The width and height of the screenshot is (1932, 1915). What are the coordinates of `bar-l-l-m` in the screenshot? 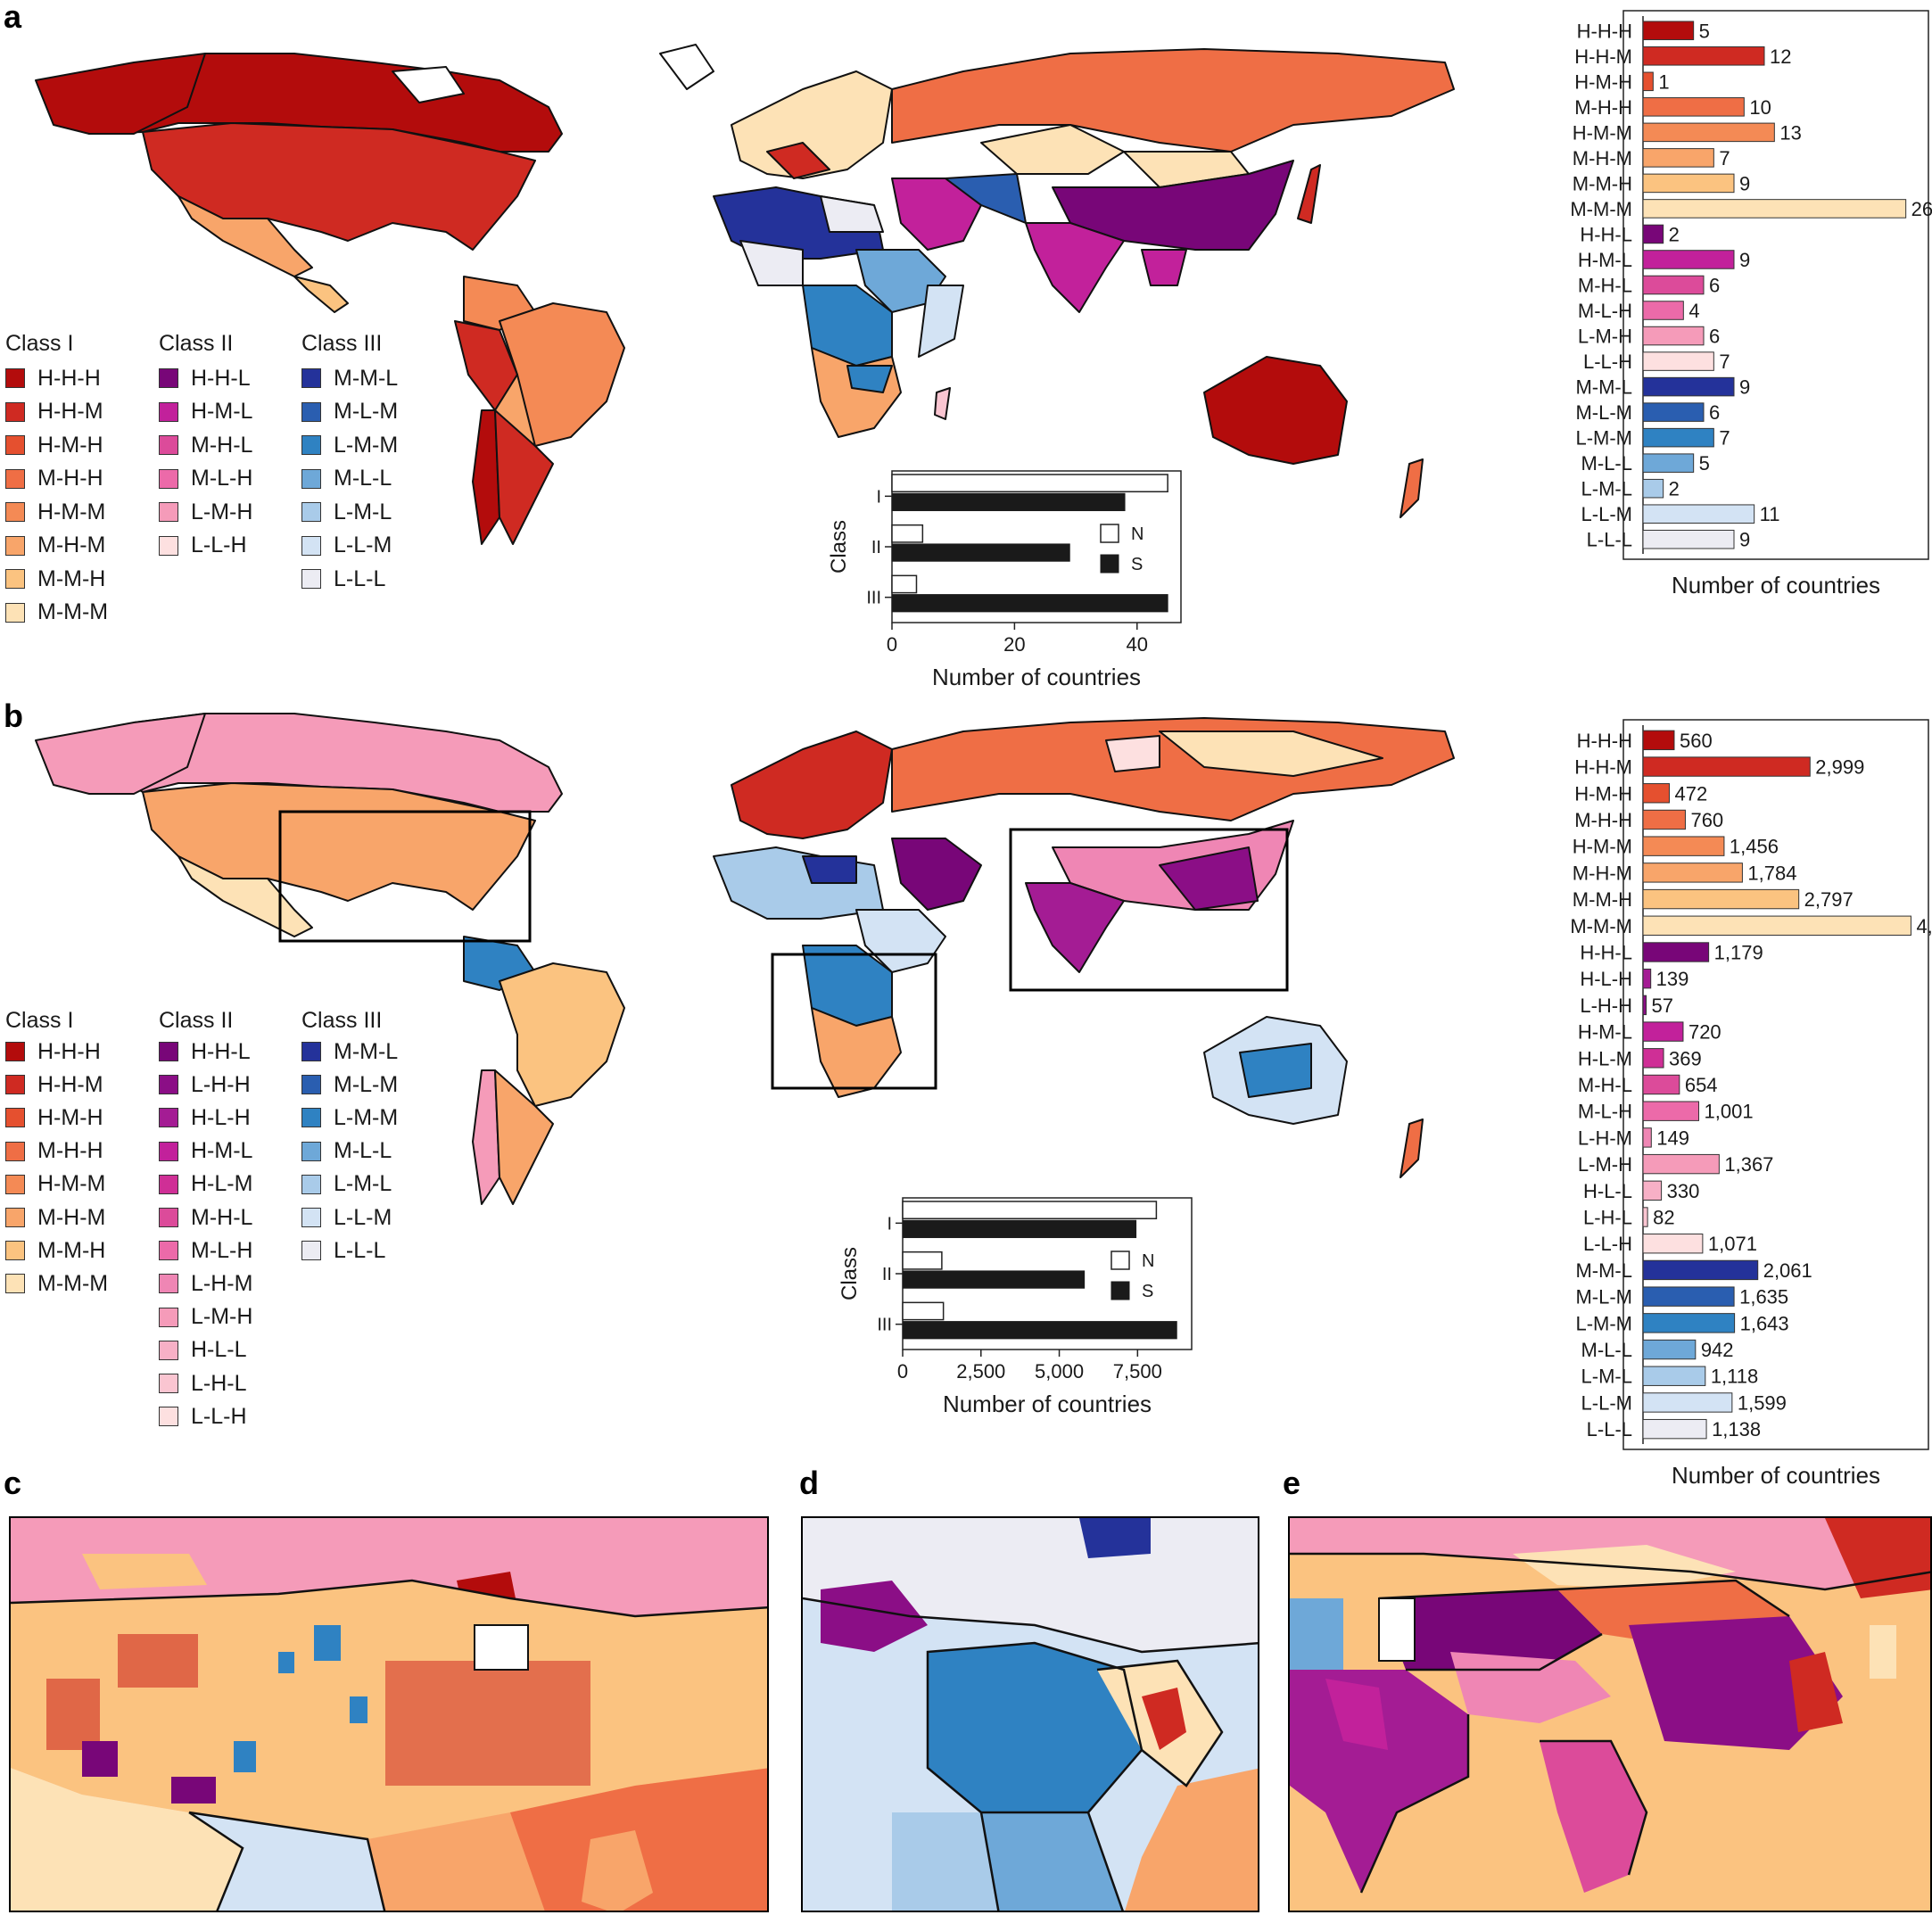 It's located at (1699, 514).